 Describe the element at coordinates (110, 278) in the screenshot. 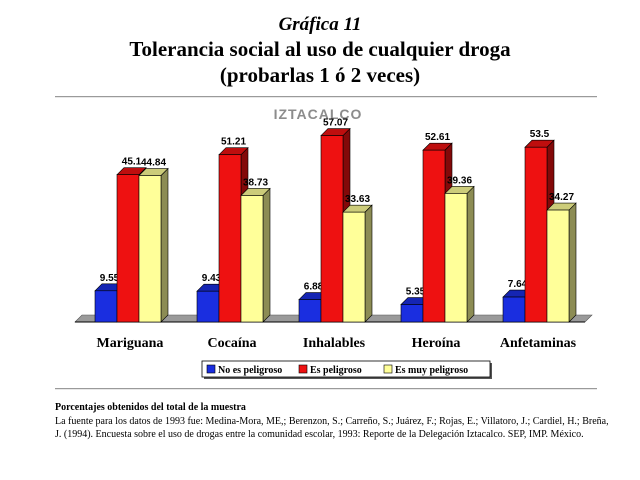

I see `data-label: 9.55` at that location.